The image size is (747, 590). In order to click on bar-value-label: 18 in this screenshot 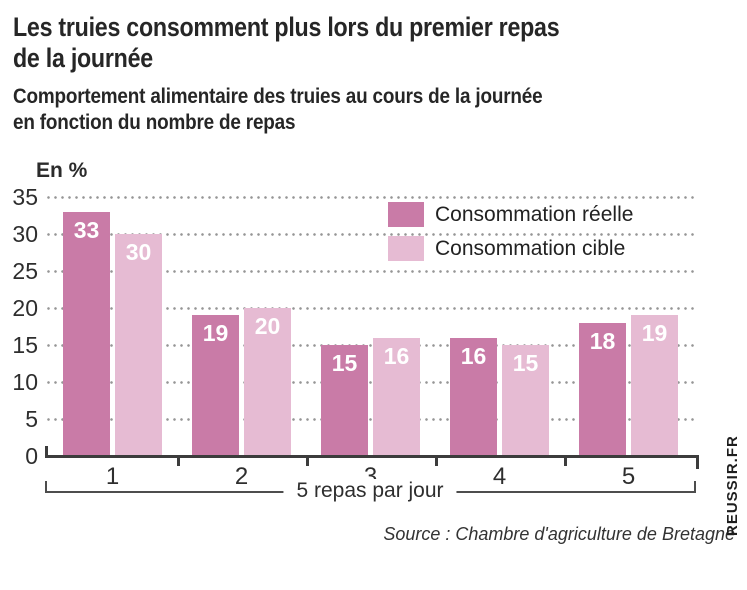, I will do `click(602, 340)`.